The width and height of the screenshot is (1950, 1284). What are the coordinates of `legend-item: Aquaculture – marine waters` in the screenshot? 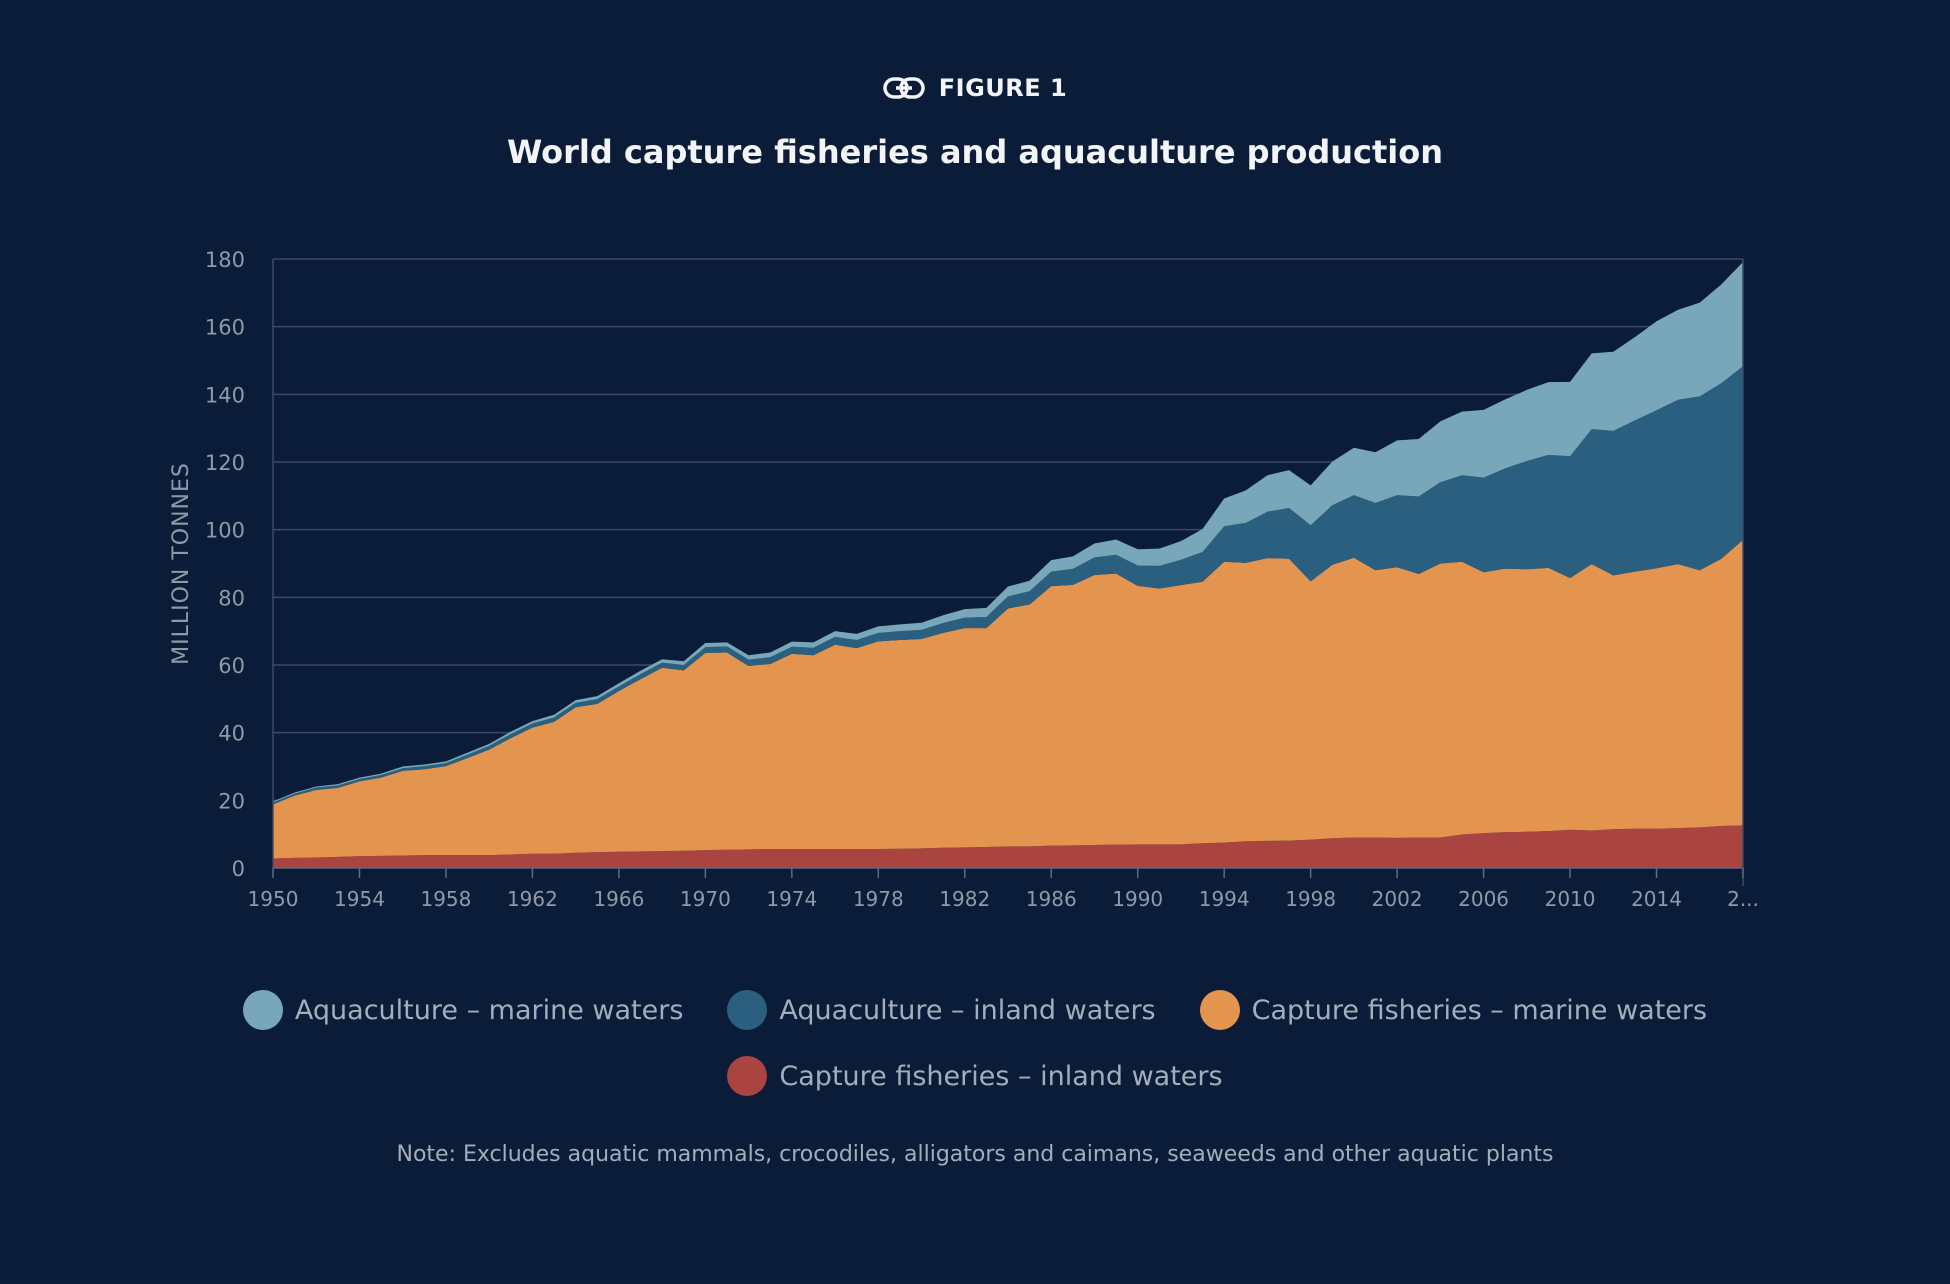 It's located at (463, 1010).